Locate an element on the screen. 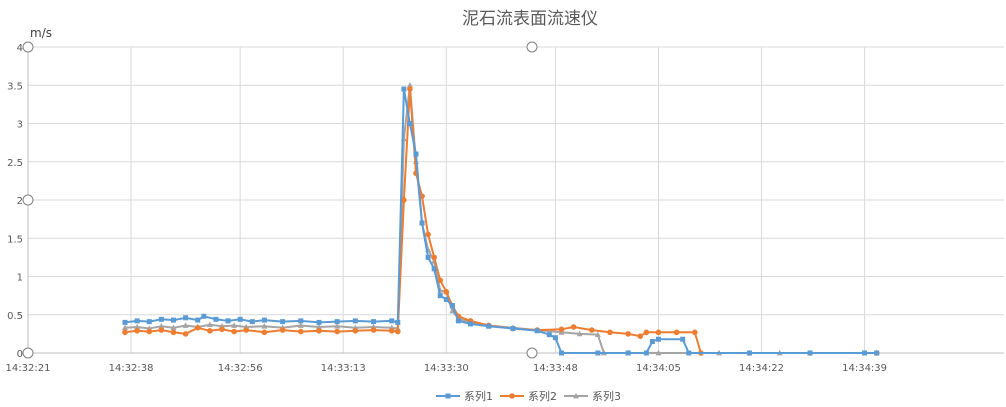  legend-entry-3: 系列3 is located at coordinates (592, 396).